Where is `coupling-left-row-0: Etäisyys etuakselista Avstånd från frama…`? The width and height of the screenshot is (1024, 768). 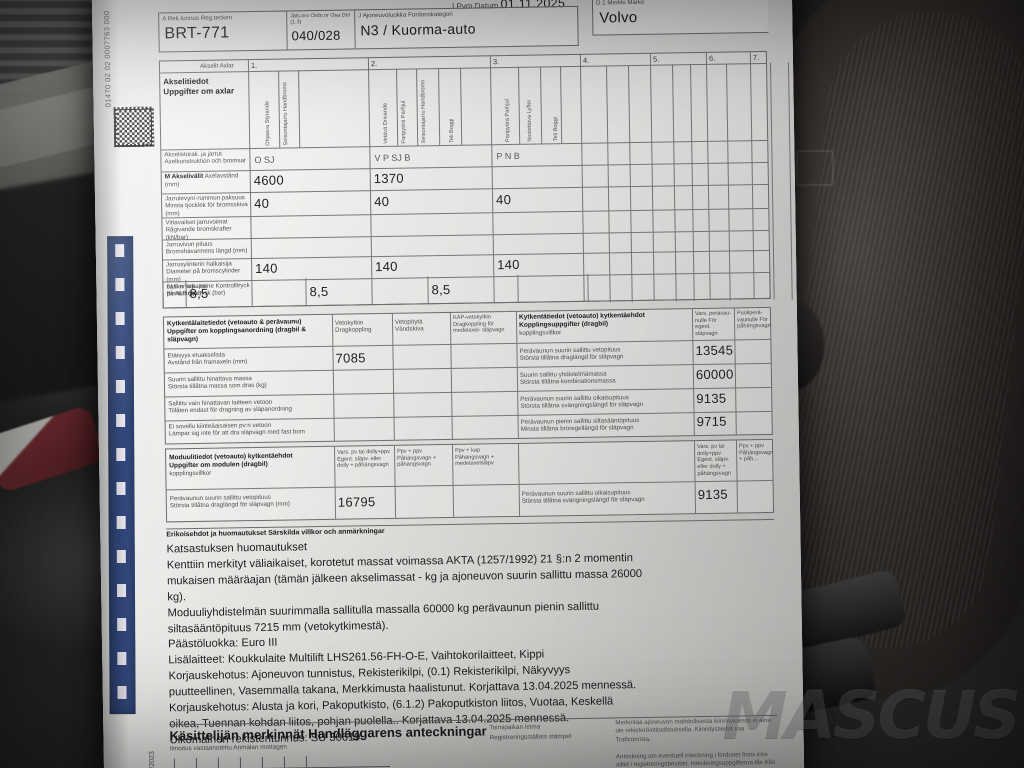
coupling-left-row-0: Etäisyys etuakselista Avstånd från frama… is located at coordinates (247, 358).